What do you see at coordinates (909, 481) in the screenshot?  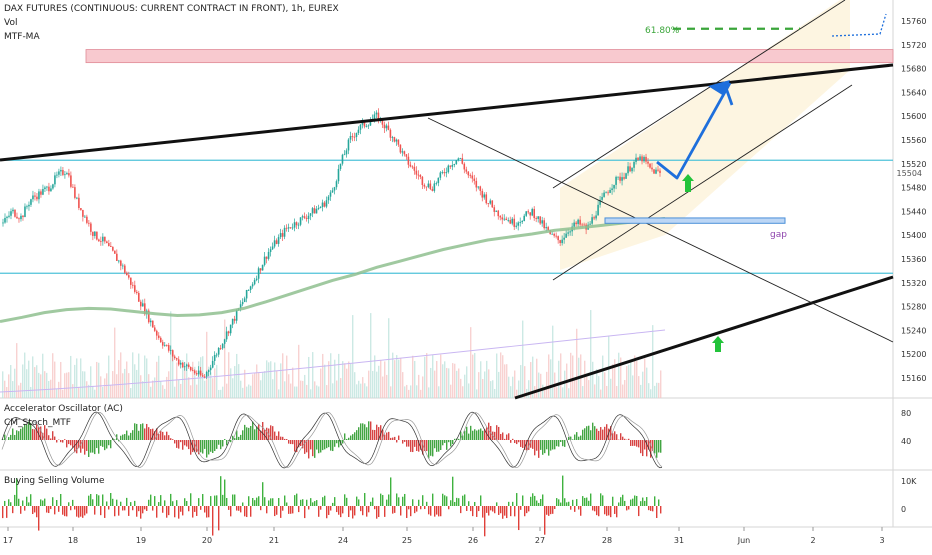 I see `volume-tick-label: 10K` at bounding box center [909, 481].